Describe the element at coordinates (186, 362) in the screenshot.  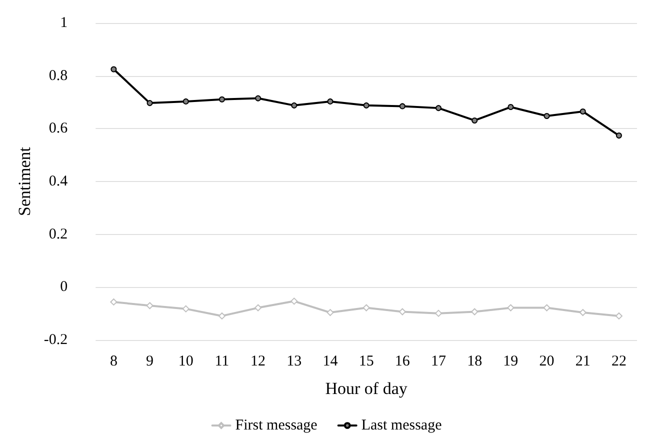
I see `x-tick-label: 10` at that location.